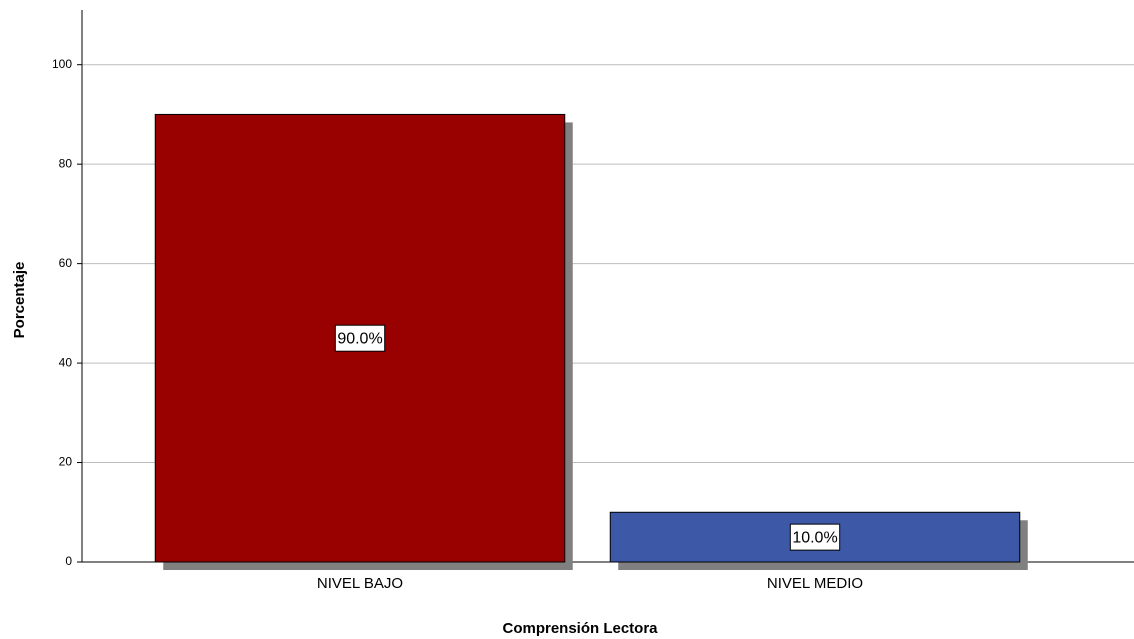 The width and height of the screenshot is (1134, 639). What do you see at coordinates (360, 583) in the screenshot?
I see `x-tick-label: NIVEL BAJO` at bounding box center [360, 583].